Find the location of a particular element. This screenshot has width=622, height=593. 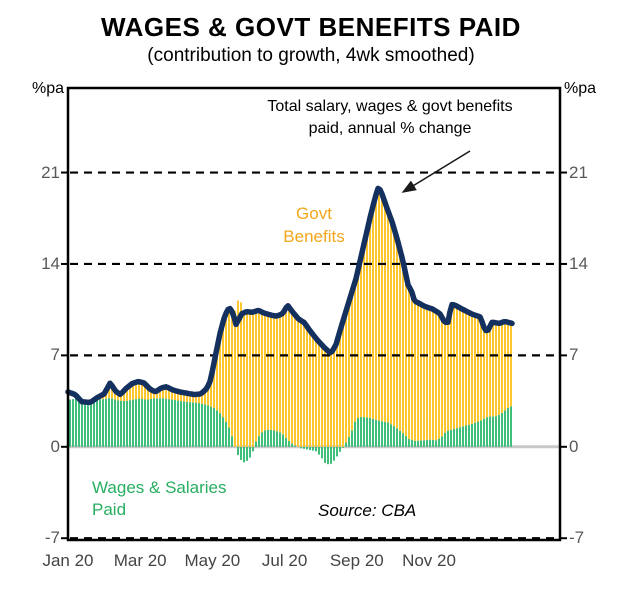

y-axis-unit-right: %pa is located at coordinates (580, 88).